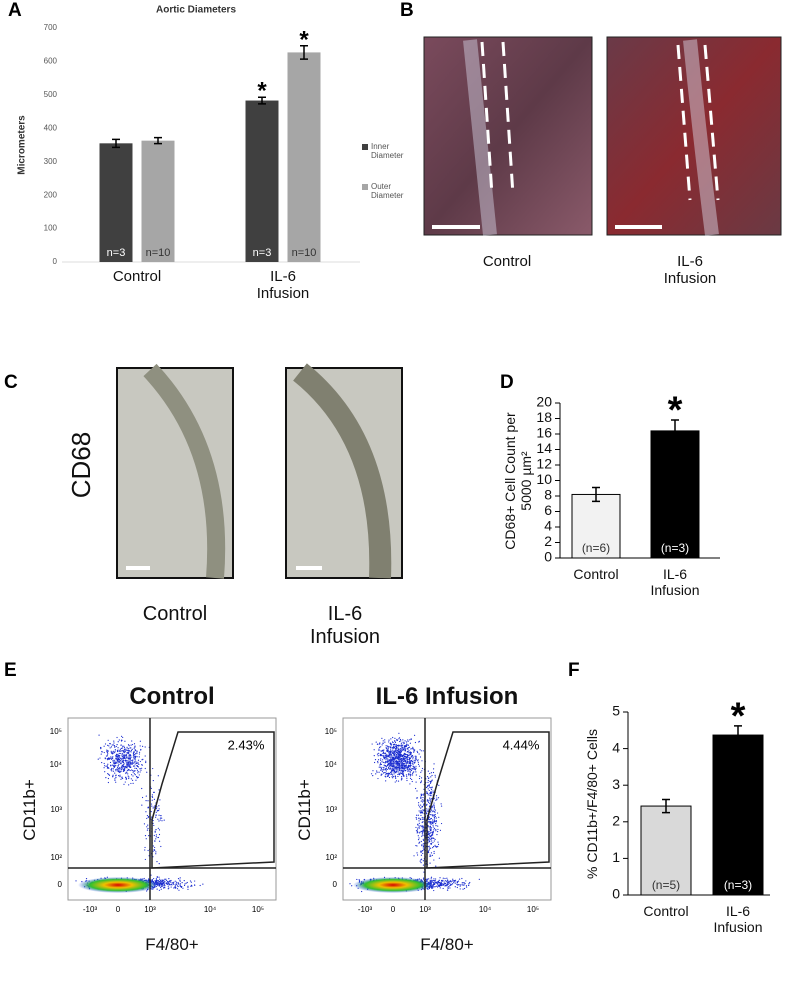 The width and height of the screenshot is (800, 983). What do you see at coordinates (533, 909) in the screenshot?
I see `x-tick-label: 10⁵` at bounding box center [533, 909].